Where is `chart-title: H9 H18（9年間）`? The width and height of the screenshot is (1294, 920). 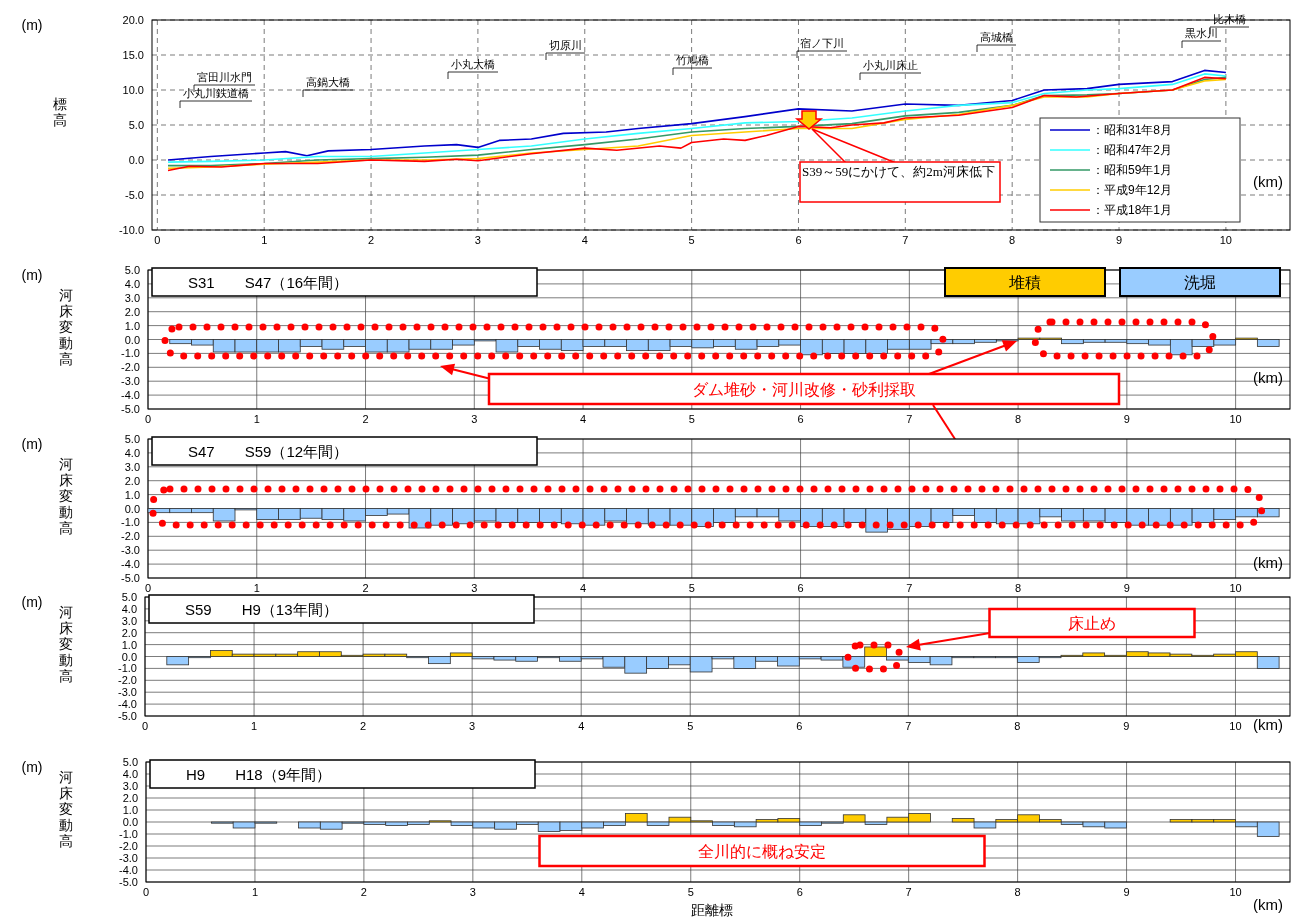 chart-title: H9 H18（9年間） is located at coordinates (259, 774).